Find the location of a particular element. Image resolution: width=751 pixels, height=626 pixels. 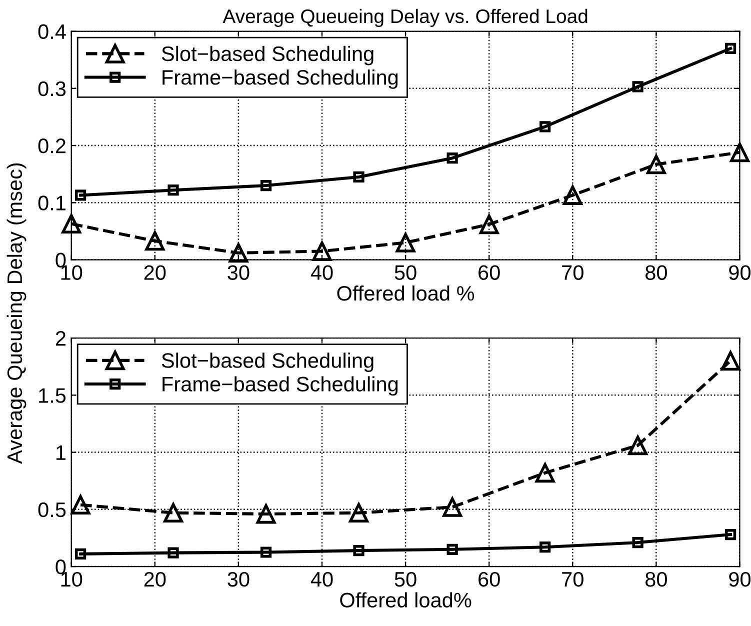

y-axis-title: Average Queueing Delay (msec) is located at coordinates (16, 313).